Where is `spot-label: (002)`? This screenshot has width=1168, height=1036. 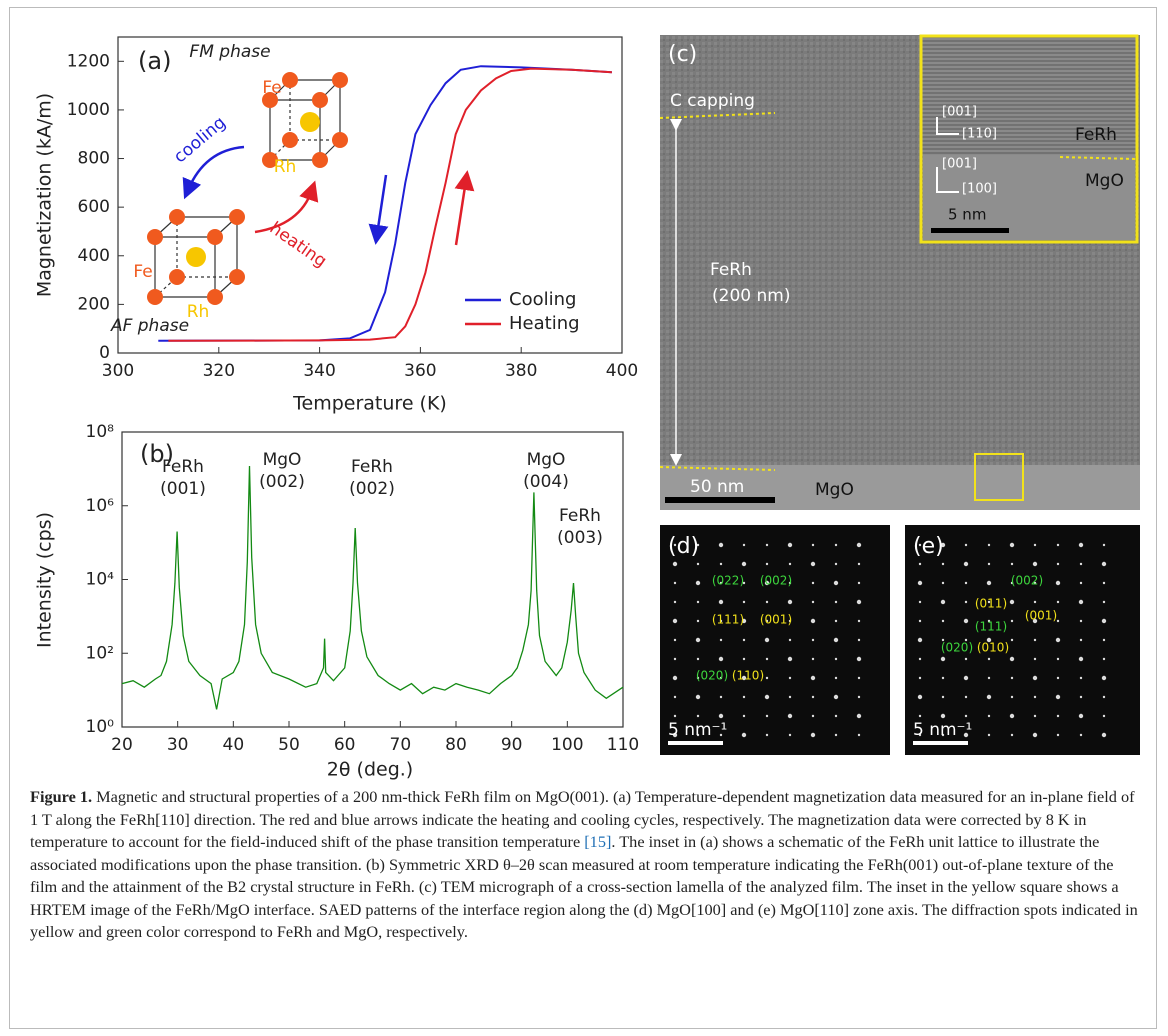 spot-label: (002) is located at coordinates (1027, 581).